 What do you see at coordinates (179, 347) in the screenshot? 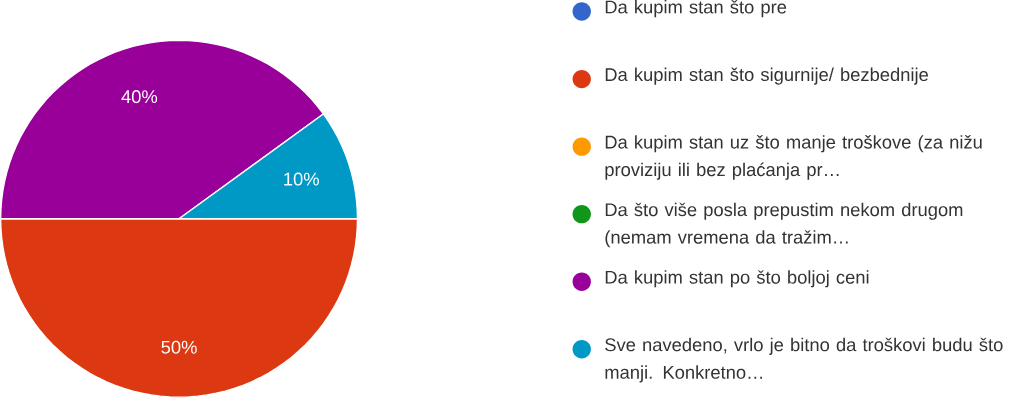
I see `data-label: 50%` at bounding box center [179, 347].